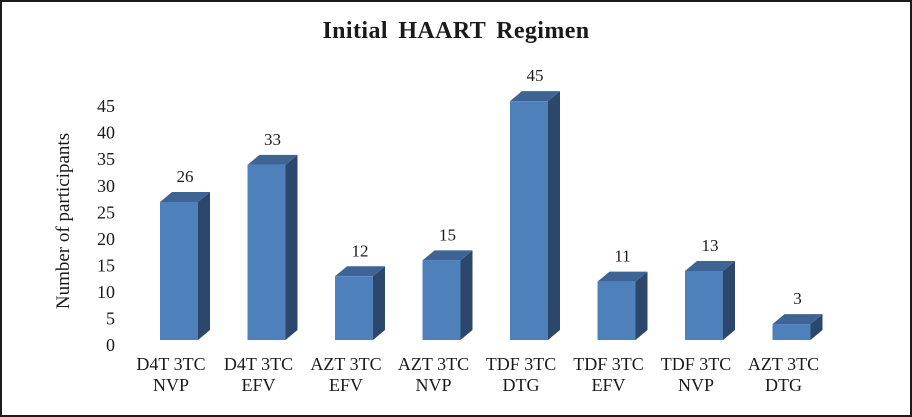 This screenshot has width=912, height=417. I want to click on y-tick-label: 0, so click(110, 345).